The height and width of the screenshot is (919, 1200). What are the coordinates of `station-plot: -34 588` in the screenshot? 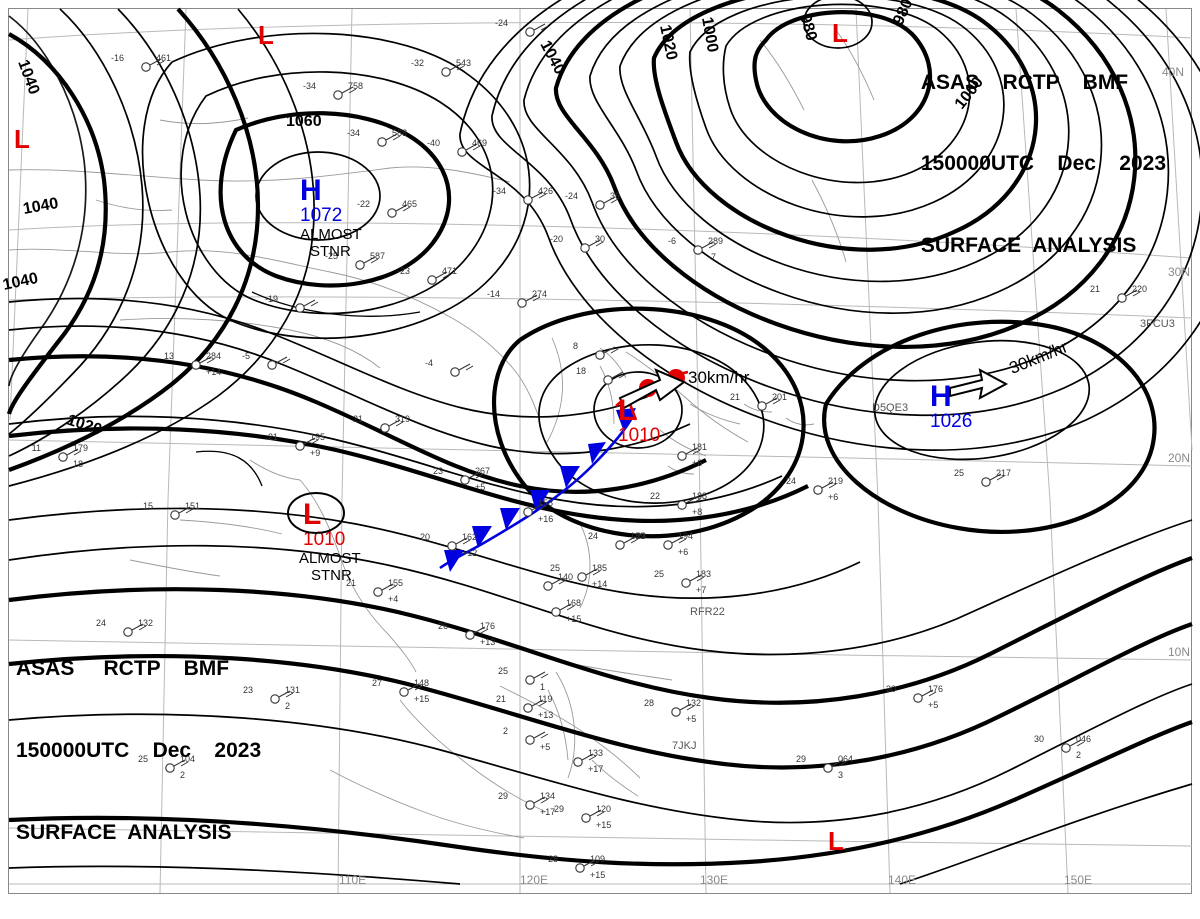 It's located at (377, 137).